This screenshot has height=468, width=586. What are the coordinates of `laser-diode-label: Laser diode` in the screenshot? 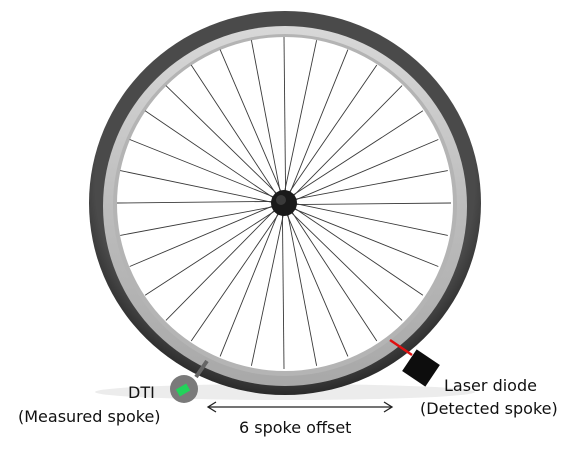 It's located at (490, 385).